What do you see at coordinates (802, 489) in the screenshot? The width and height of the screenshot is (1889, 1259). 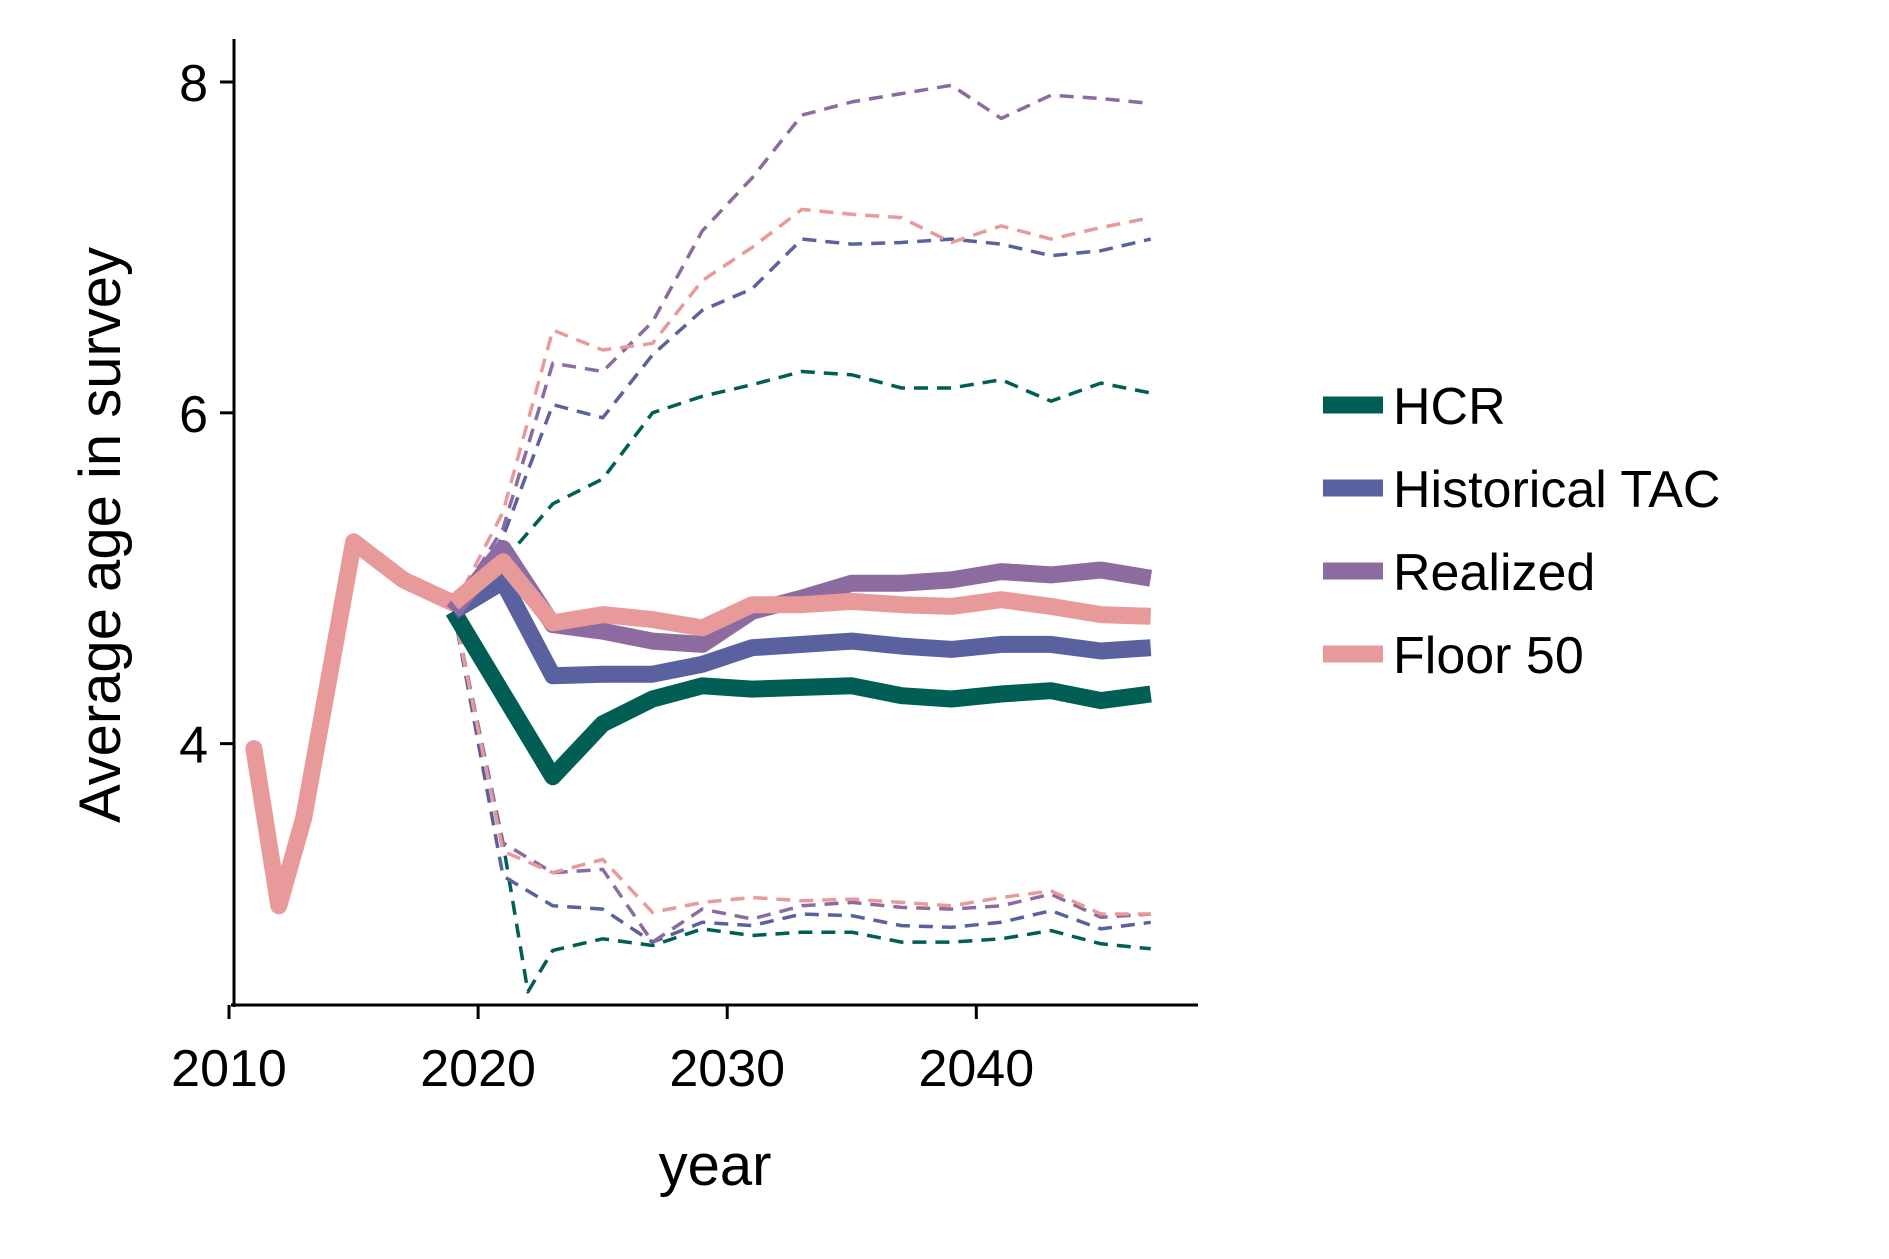 I see `series-hcr-upper-line` at bounding box center [802, 489].